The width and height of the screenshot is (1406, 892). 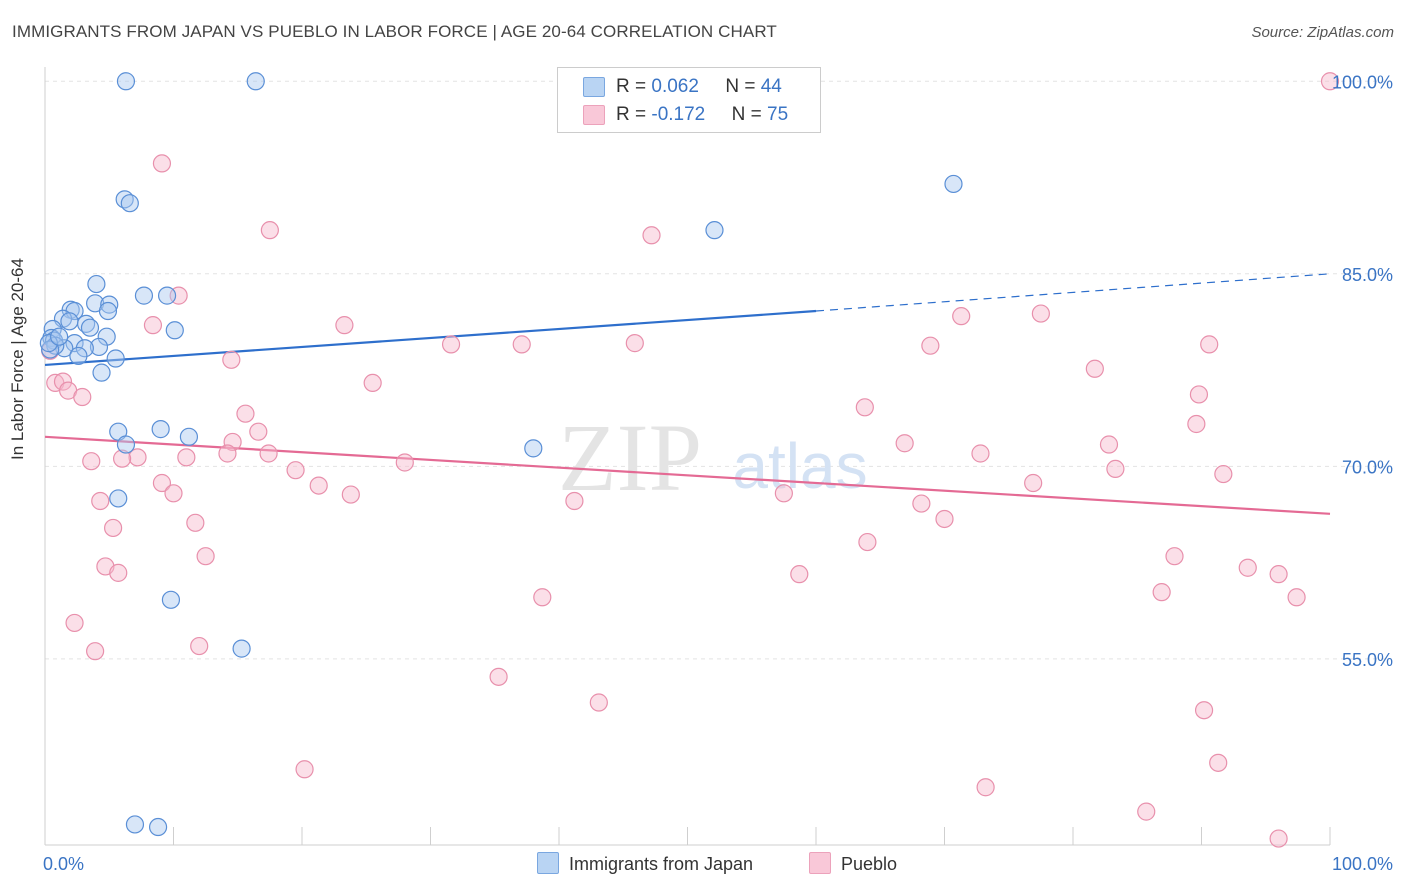 I want to click on watermark-zip: ZIP, so click(x=630, y=457).